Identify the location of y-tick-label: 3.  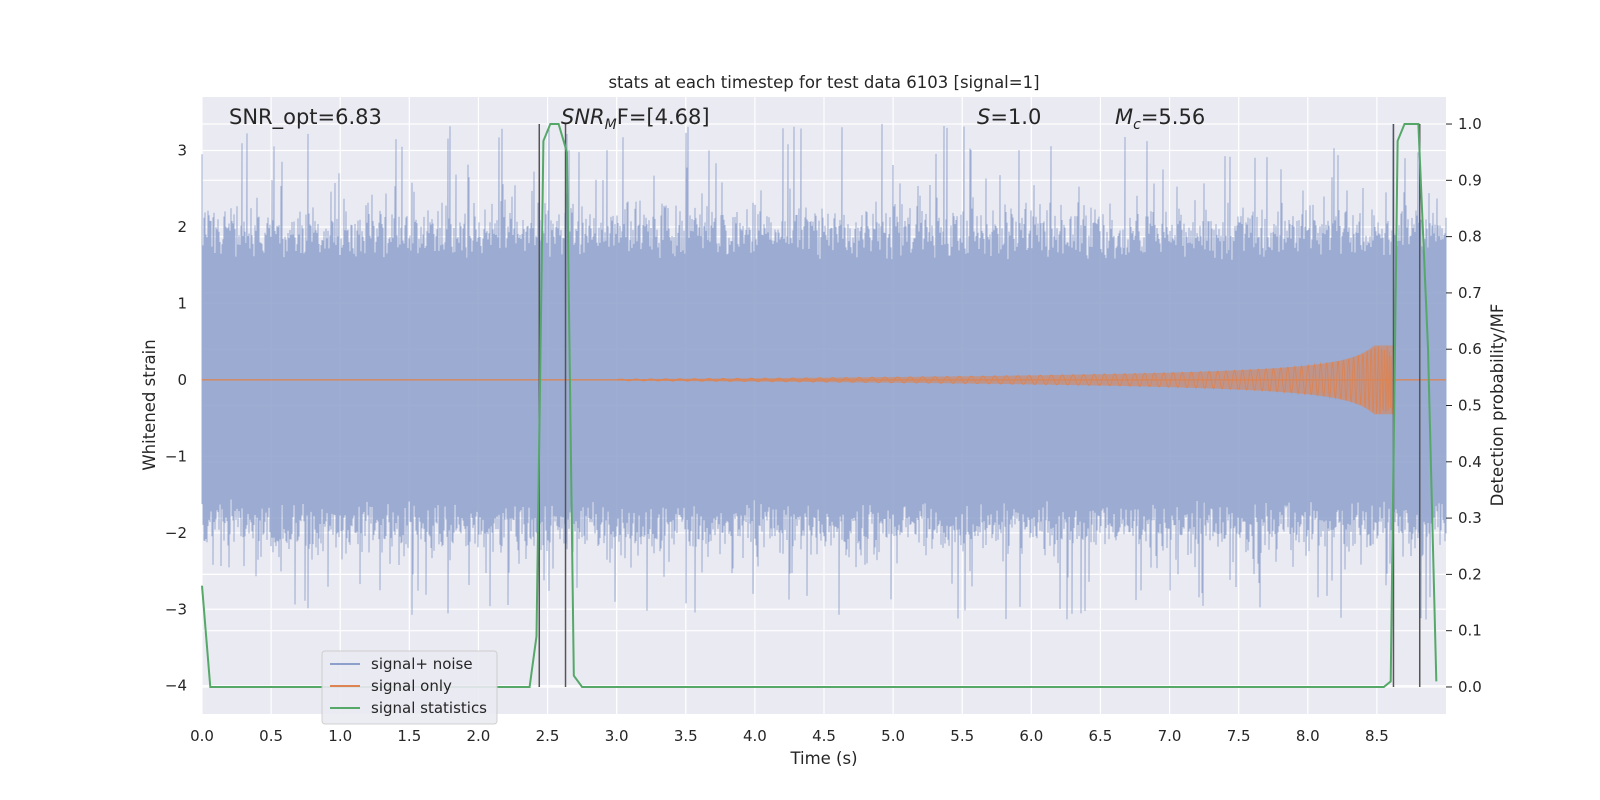
(182, 151).